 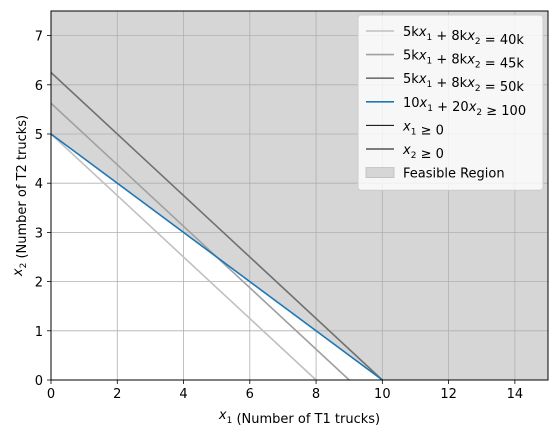 I want to click on x-tick-label: 2, so click(x=117, y=394).